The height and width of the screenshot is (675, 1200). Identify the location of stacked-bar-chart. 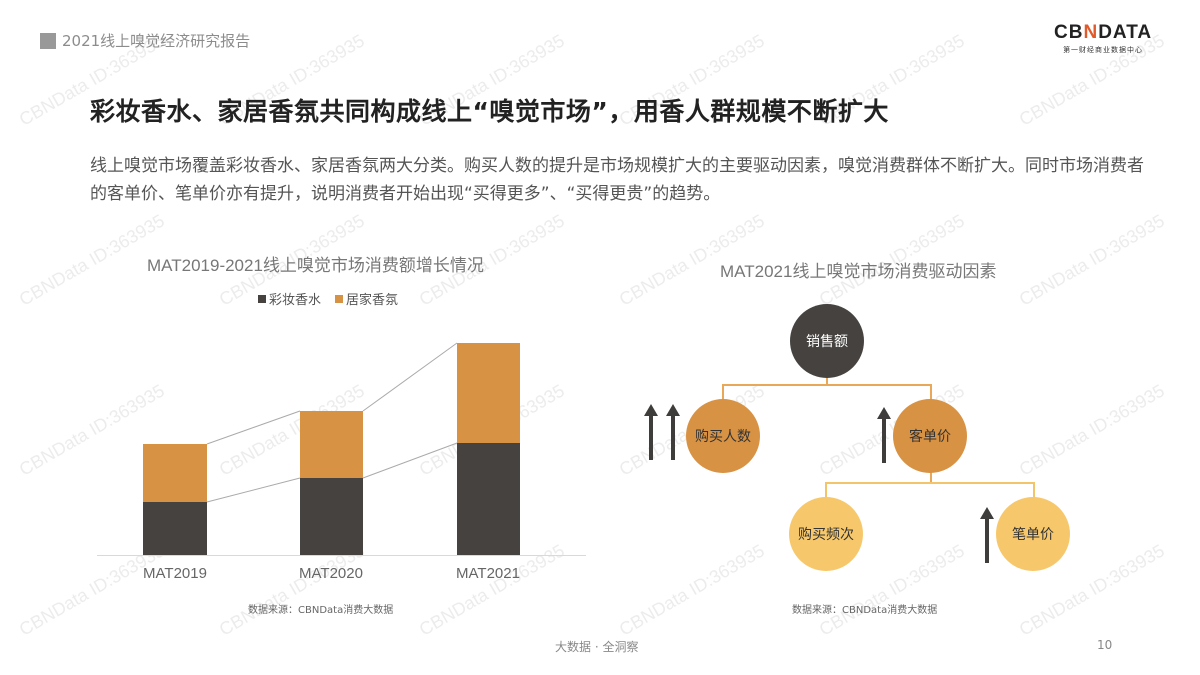
(341, 449).